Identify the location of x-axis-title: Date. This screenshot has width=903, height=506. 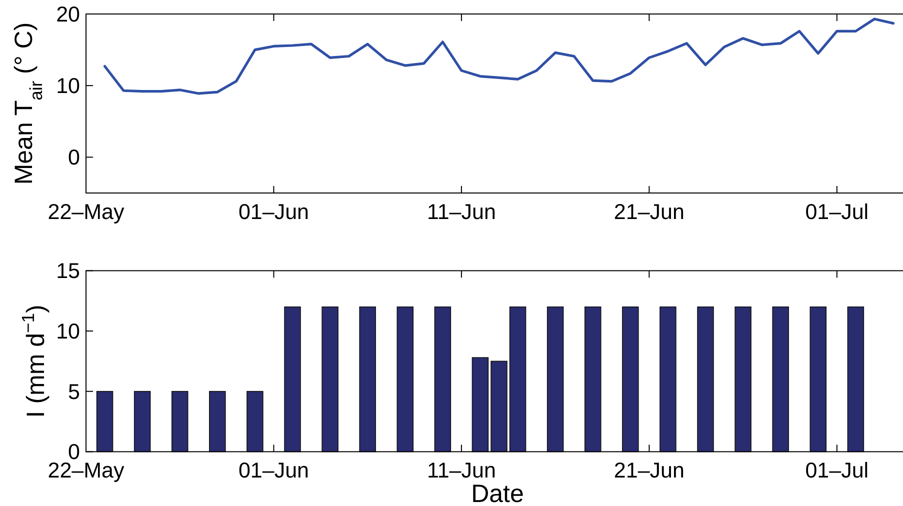
(497, 493).